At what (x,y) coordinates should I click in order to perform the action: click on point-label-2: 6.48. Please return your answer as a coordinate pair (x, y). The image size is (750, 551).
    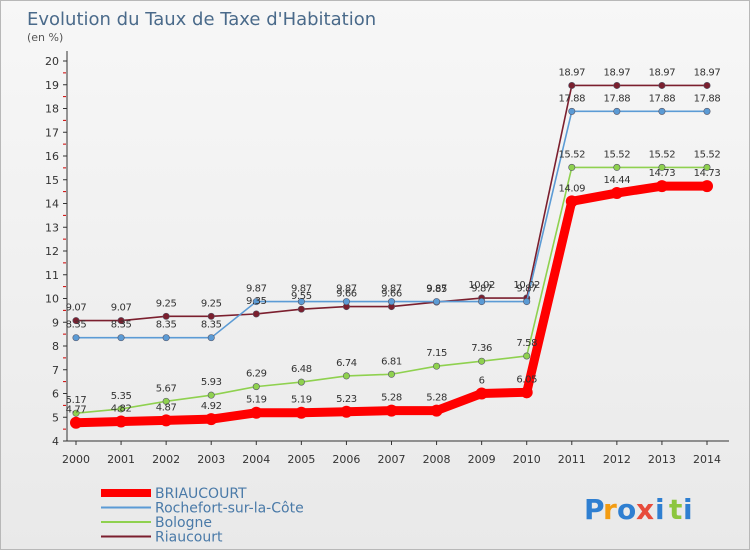
    Looking at the image, I should click on (301, 369).